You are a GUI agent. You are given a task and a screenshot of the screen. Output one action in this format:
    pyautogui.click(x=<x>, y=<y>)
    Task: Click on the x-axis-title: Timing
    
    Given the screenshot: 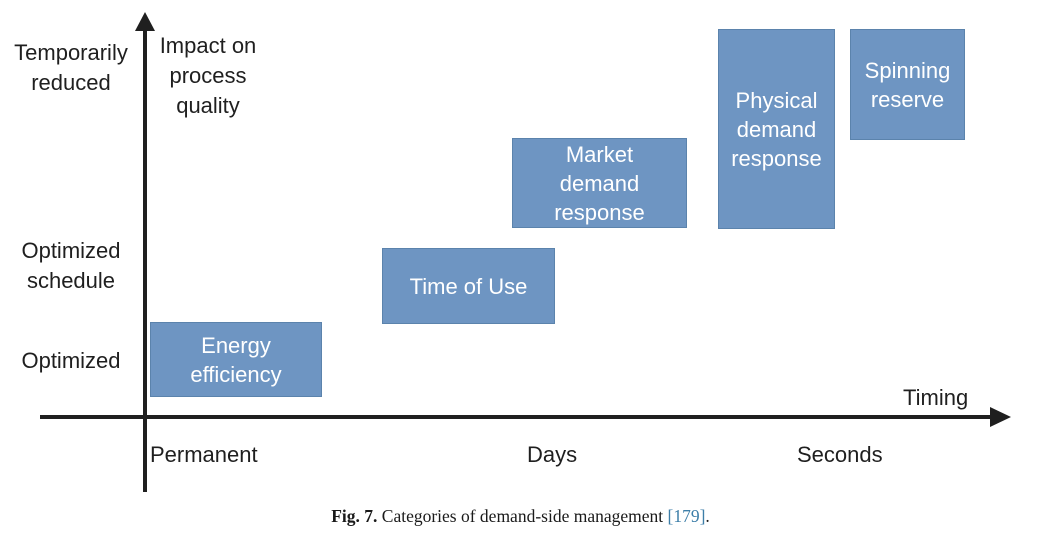 What is the action you would take?
    pyautogui.click(x=936, y=397)
    